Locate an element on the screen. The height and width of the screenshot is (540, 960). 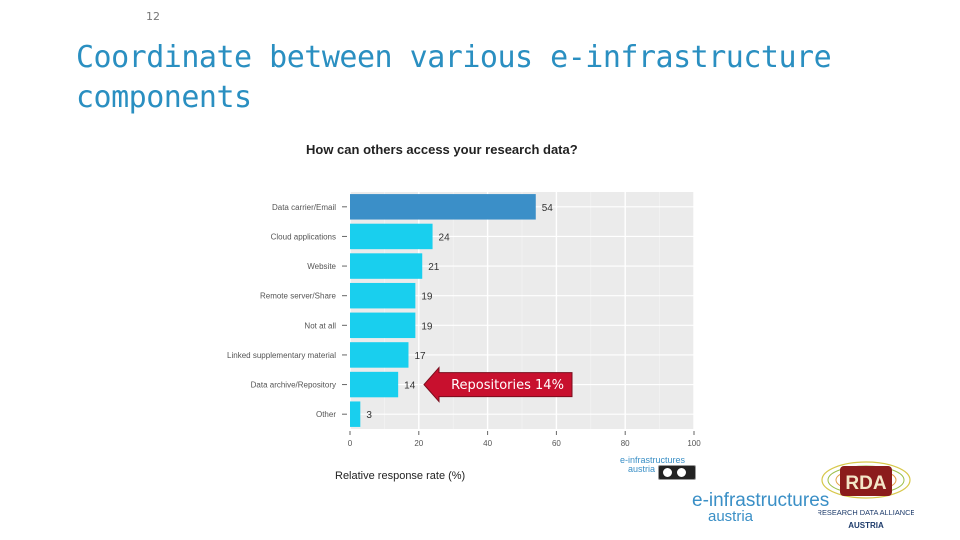
bar-value-label: 17 is located at coordinates (420, 356).